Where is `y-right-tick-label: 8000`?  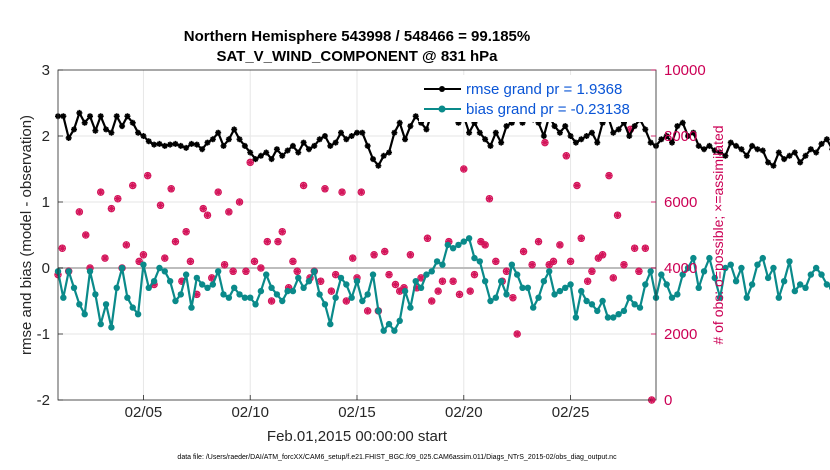
y-right-tick-label: 8000 is located at coordinates (680, 136).